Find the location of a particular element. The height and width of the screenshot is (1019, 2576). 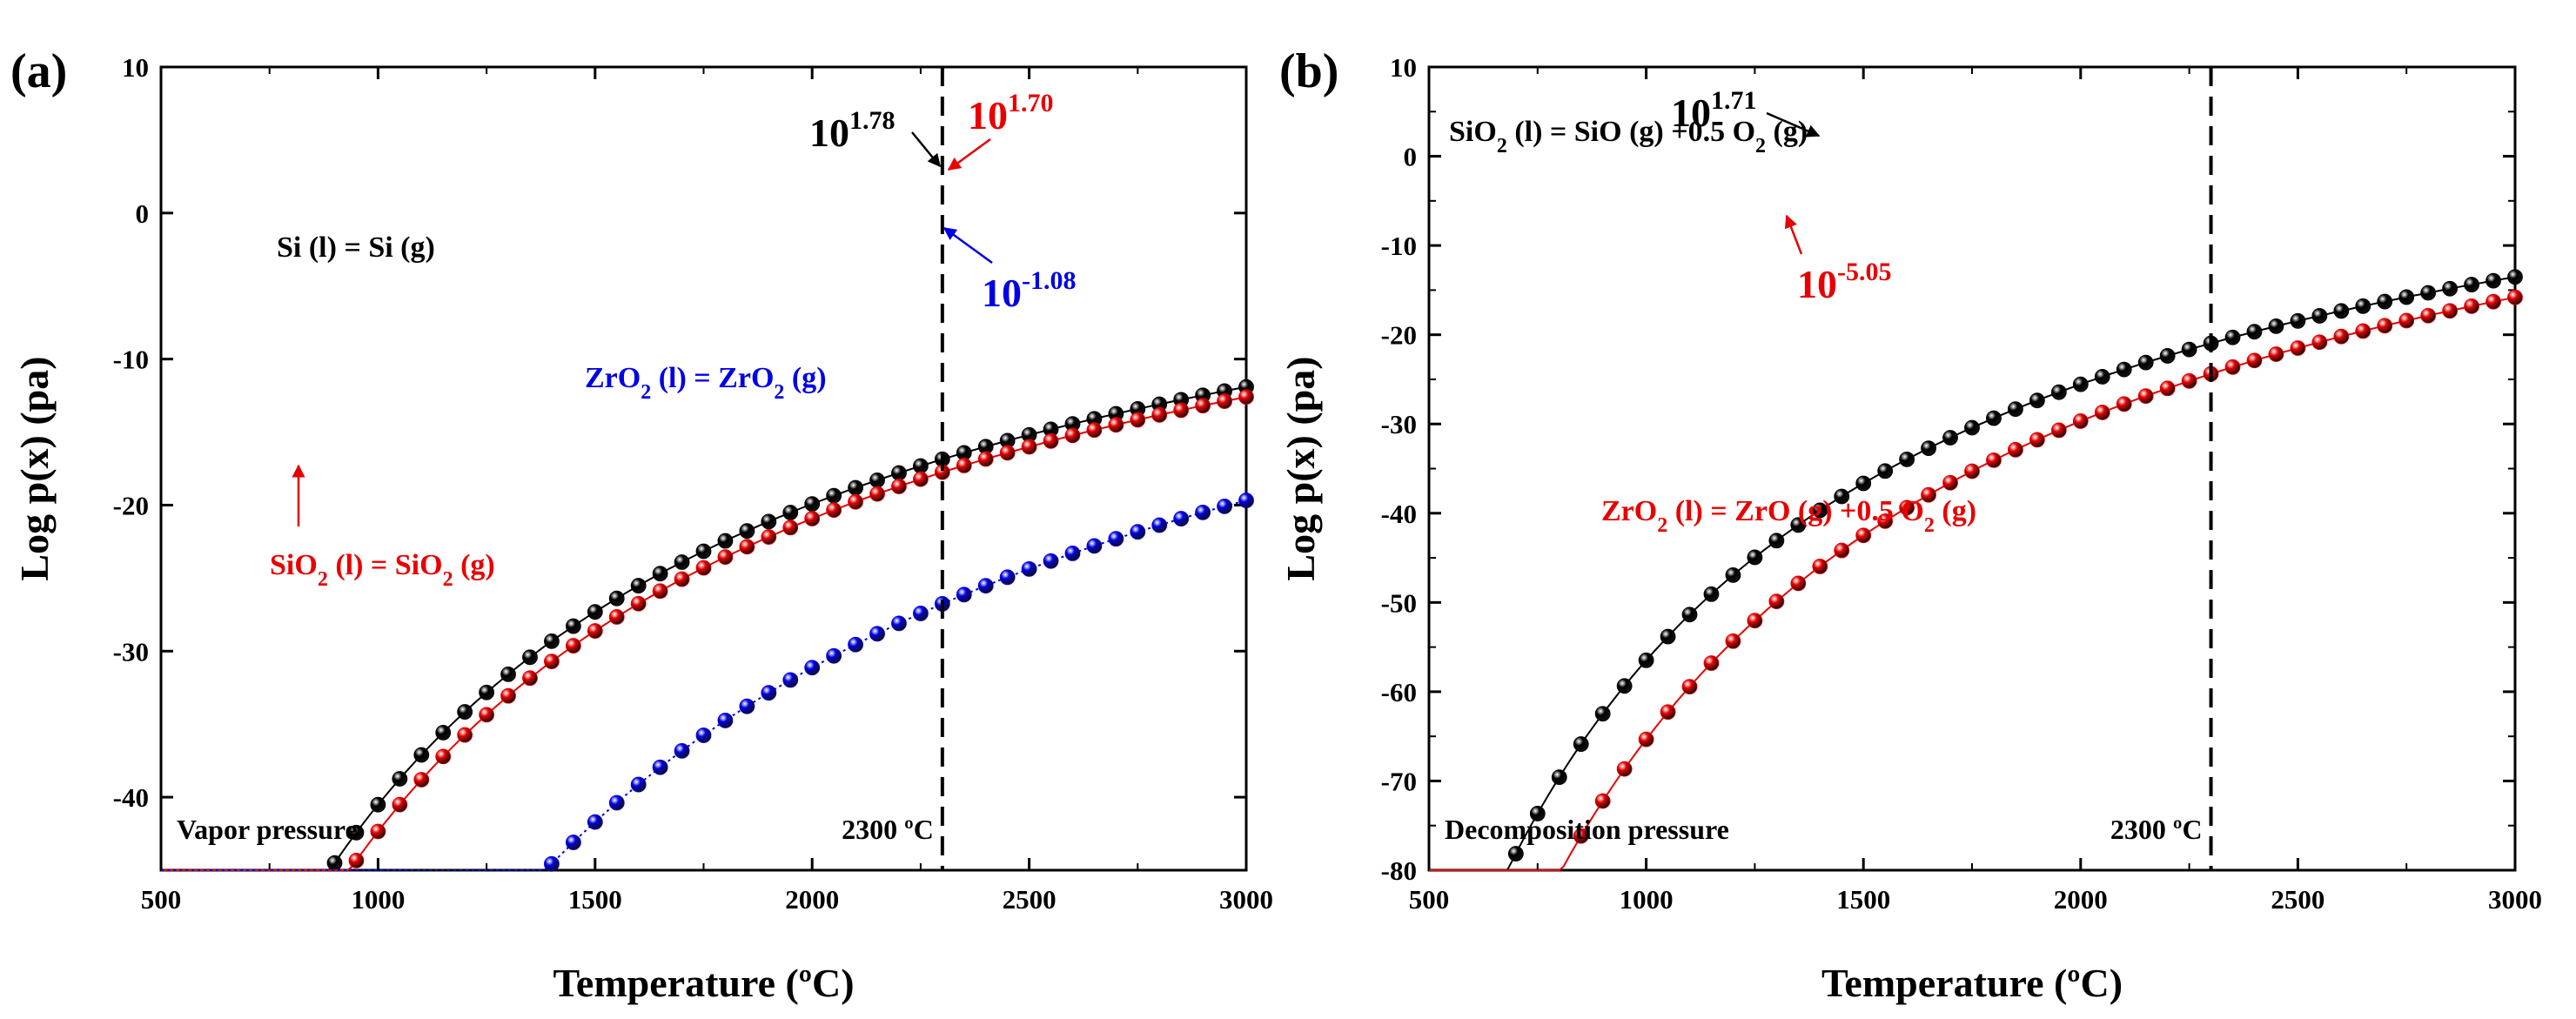

series-label-part: Si (l) = Si (g) is located at coordinates (356, 248).